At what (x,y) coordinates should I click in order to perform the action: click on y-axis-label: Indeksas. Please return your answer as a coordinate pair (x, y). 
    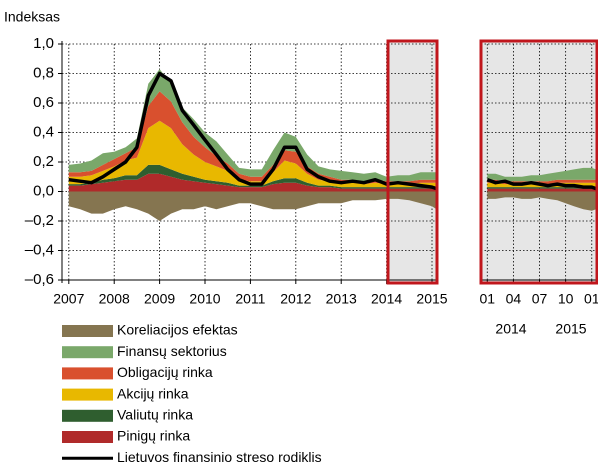
    Looking at the image, I should click on (32, 17).